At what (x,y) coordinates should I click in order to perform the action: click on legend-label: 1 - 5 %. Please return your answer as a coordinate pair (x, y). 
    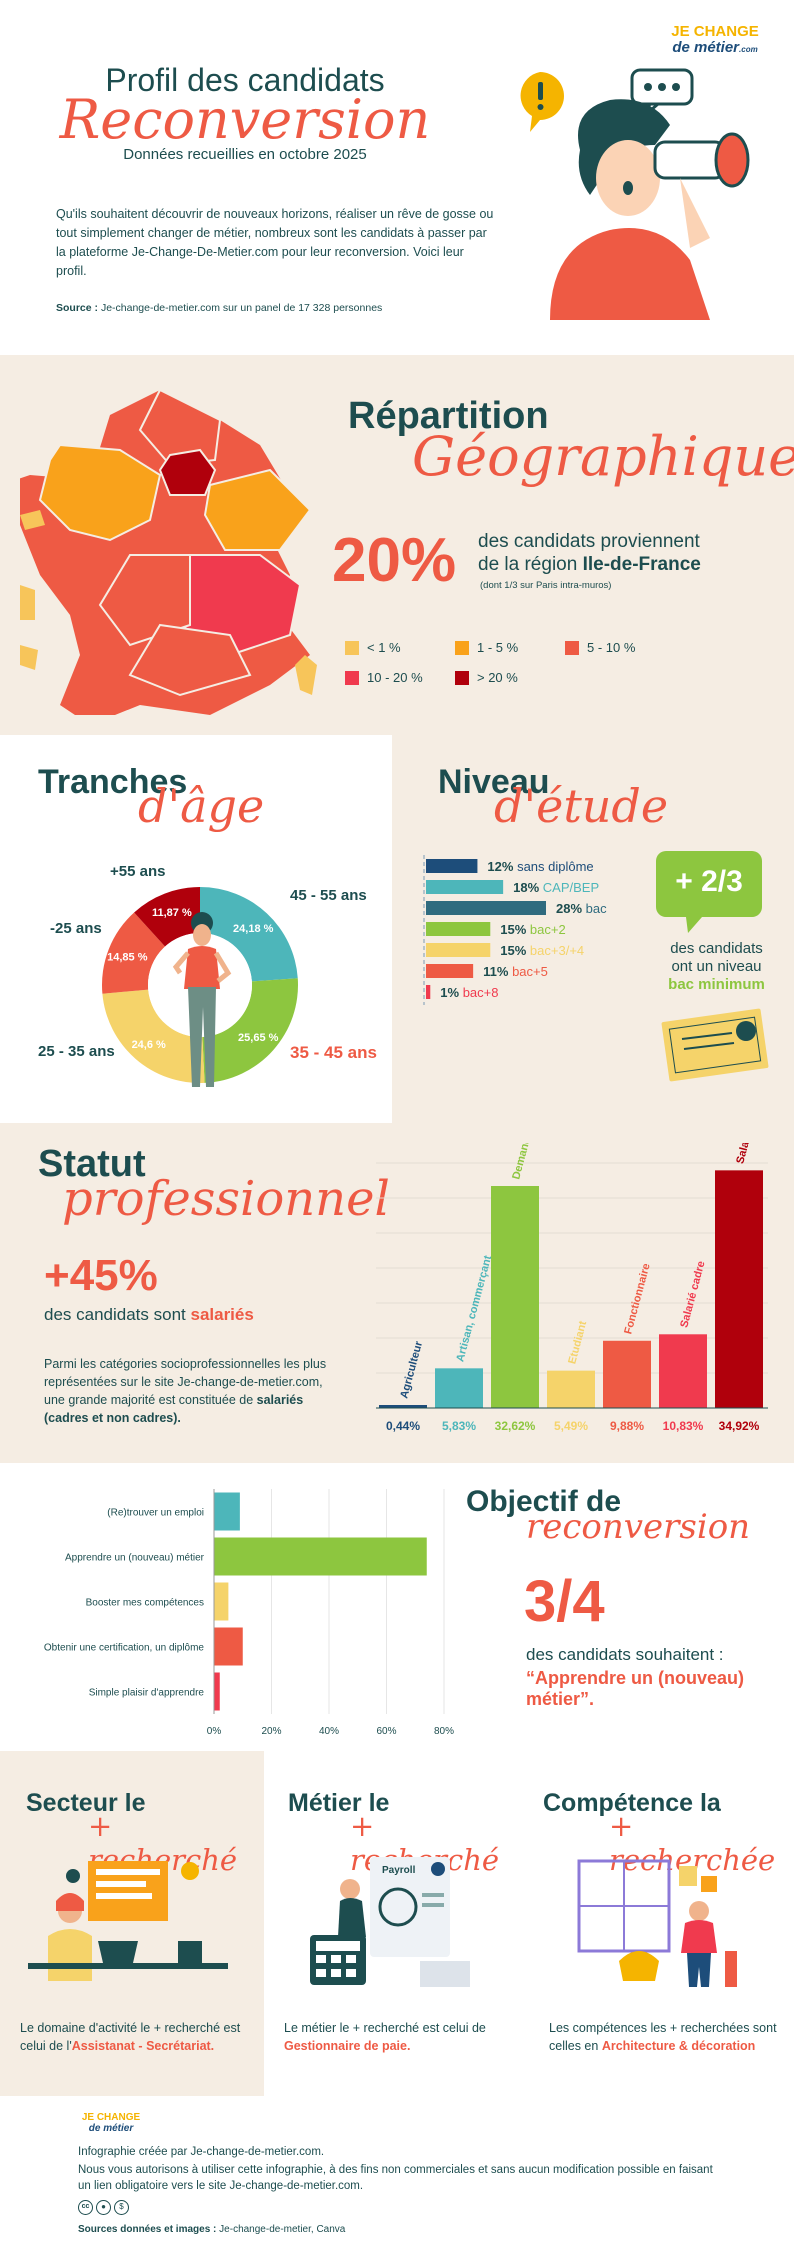
    Looking at the image, I should click on (498, 647).